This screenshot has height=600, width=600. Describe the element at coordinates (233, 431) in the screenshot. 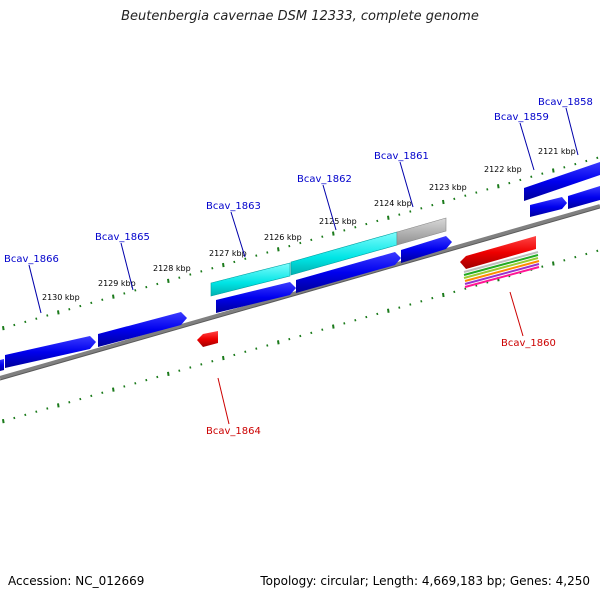

I see `gene-label-bcav-1864: Bcav_1864` at that location.